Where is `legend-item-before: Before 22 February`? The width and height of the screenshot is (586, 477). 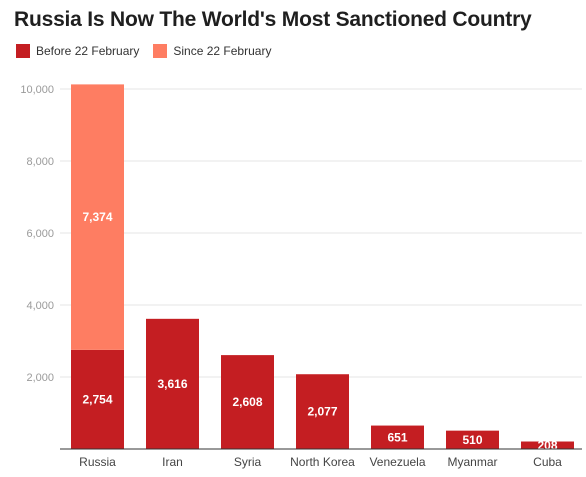 legend-item-before: Before 22 February is located at coordinates (77, 51).